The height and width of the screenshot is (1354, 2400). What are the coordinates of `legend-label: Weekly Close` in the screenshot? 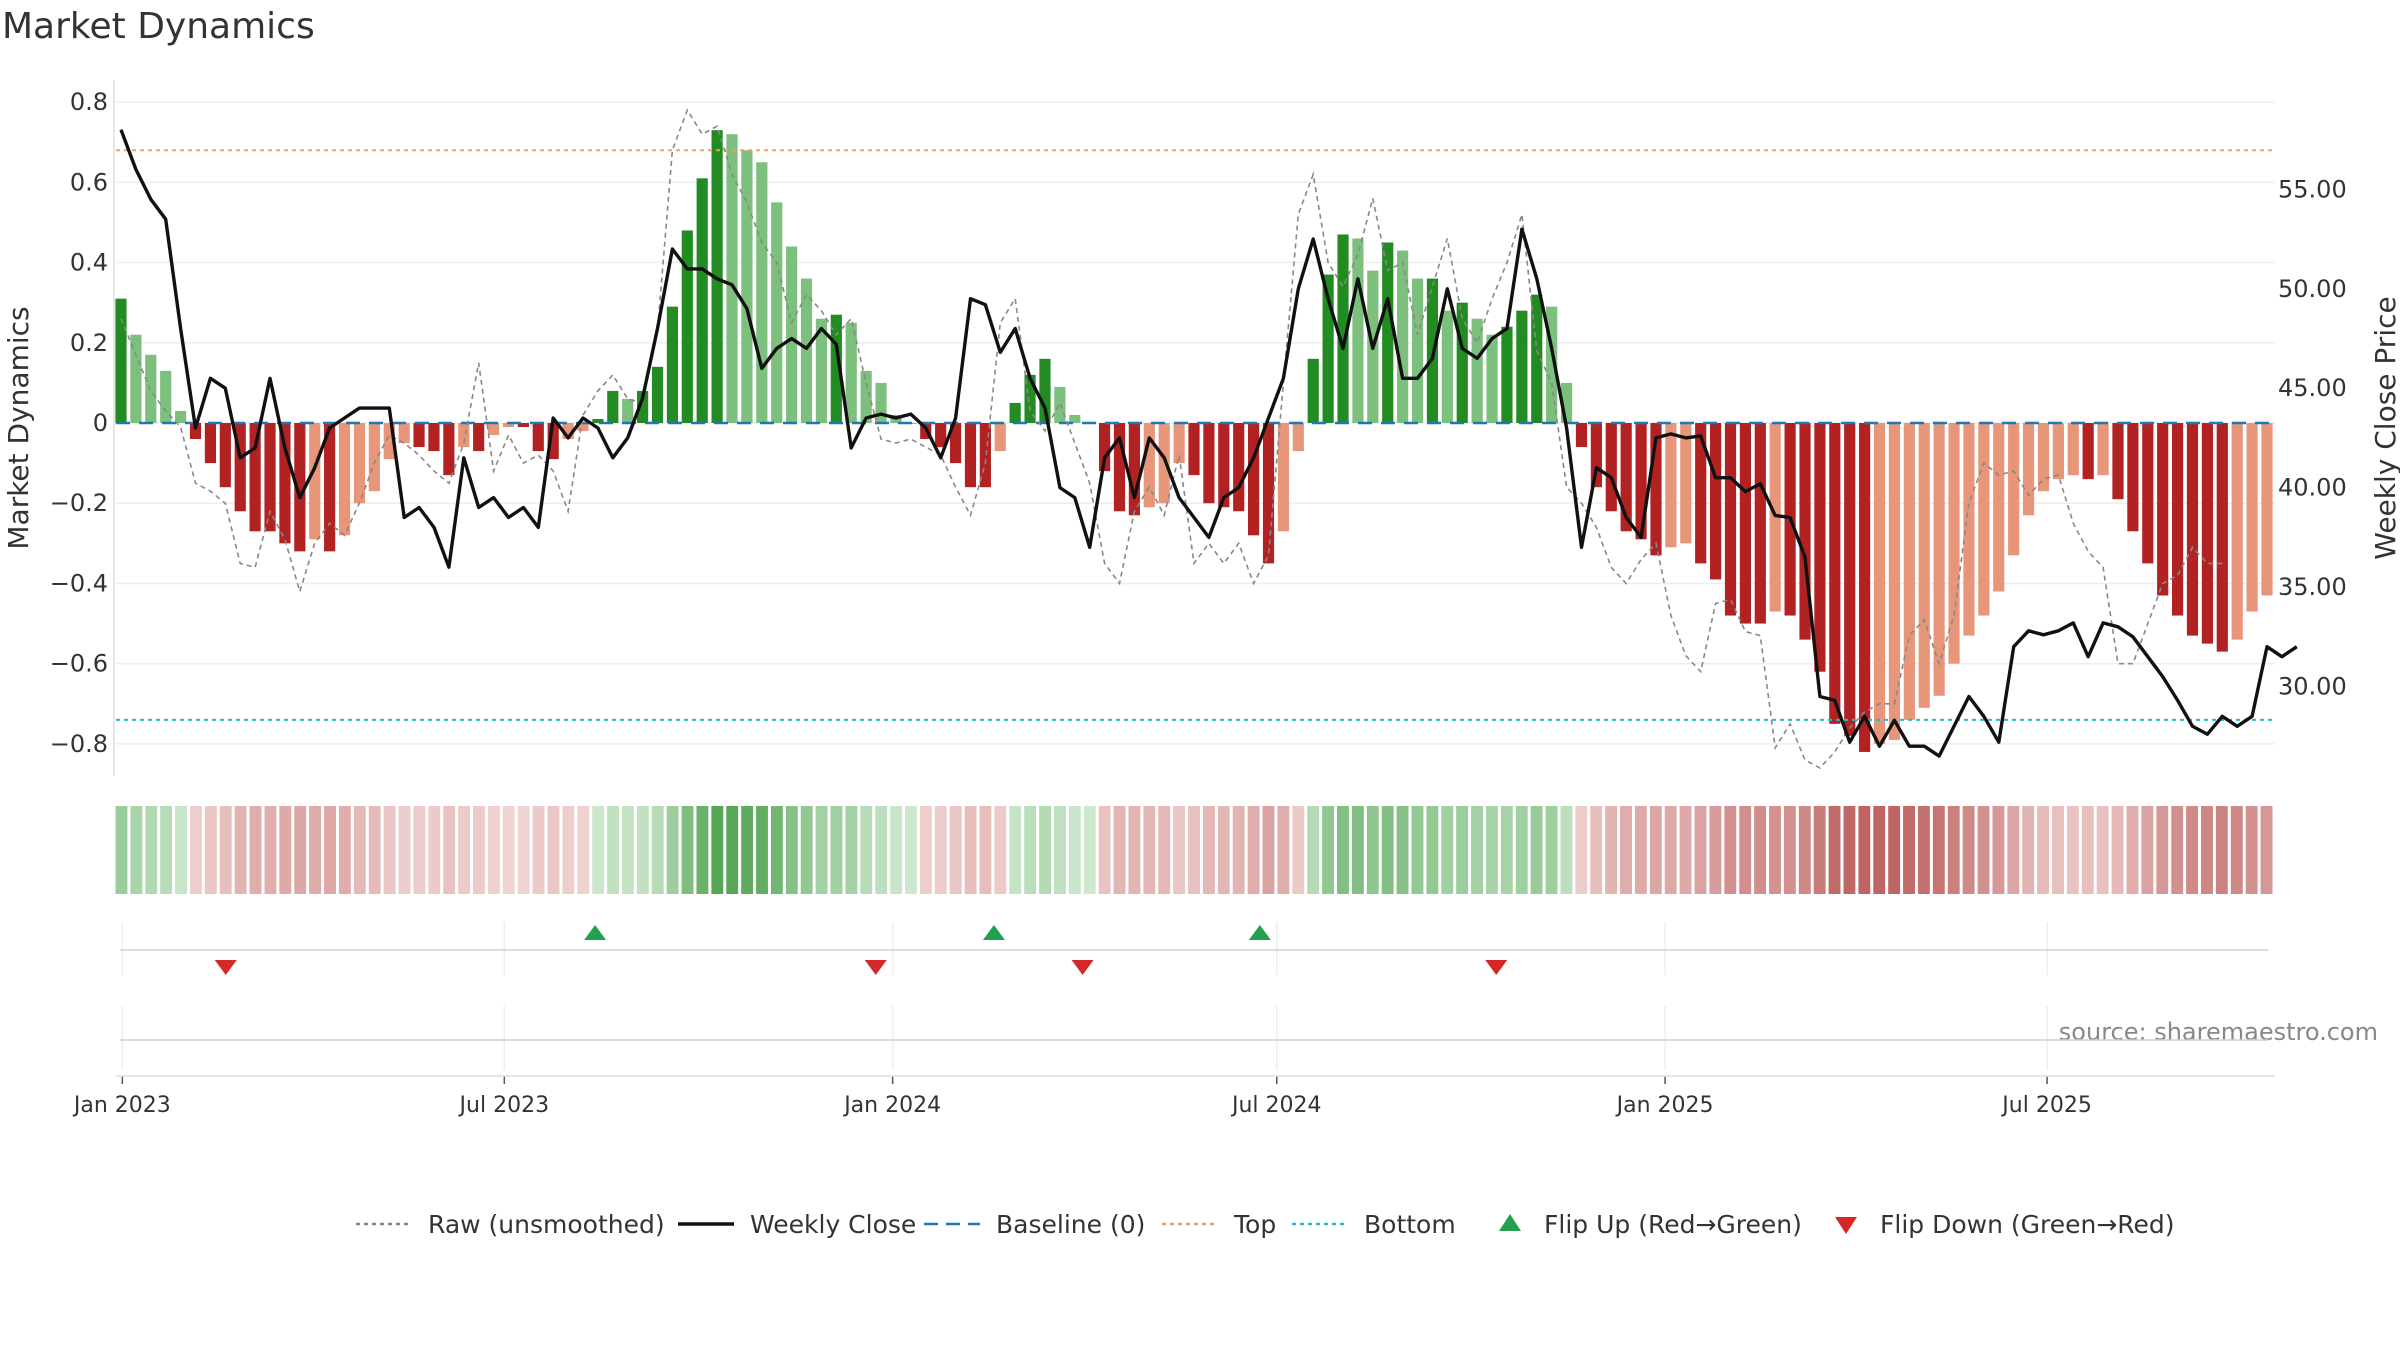 It's located at (833, 1224).